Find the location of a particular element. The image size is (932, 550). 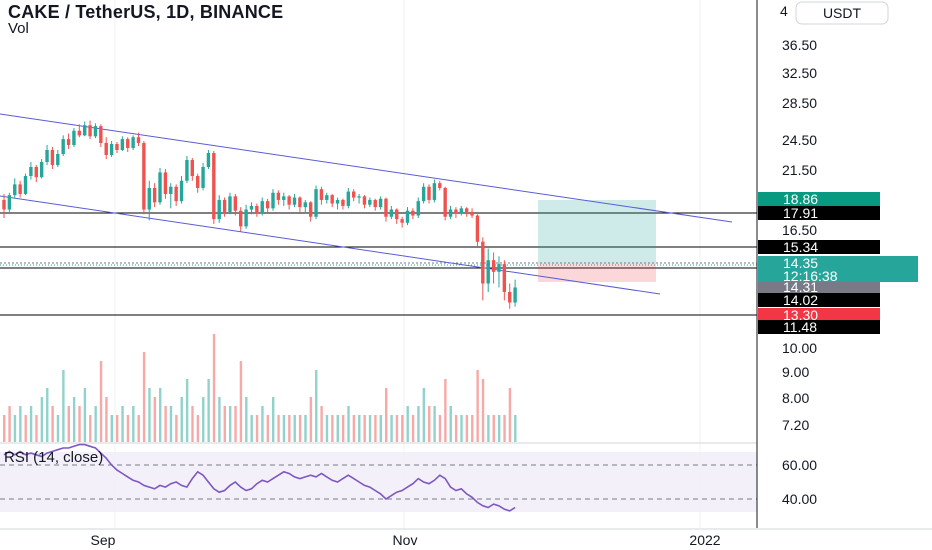

volume-label: Vol is located at coordinates (18, 28).